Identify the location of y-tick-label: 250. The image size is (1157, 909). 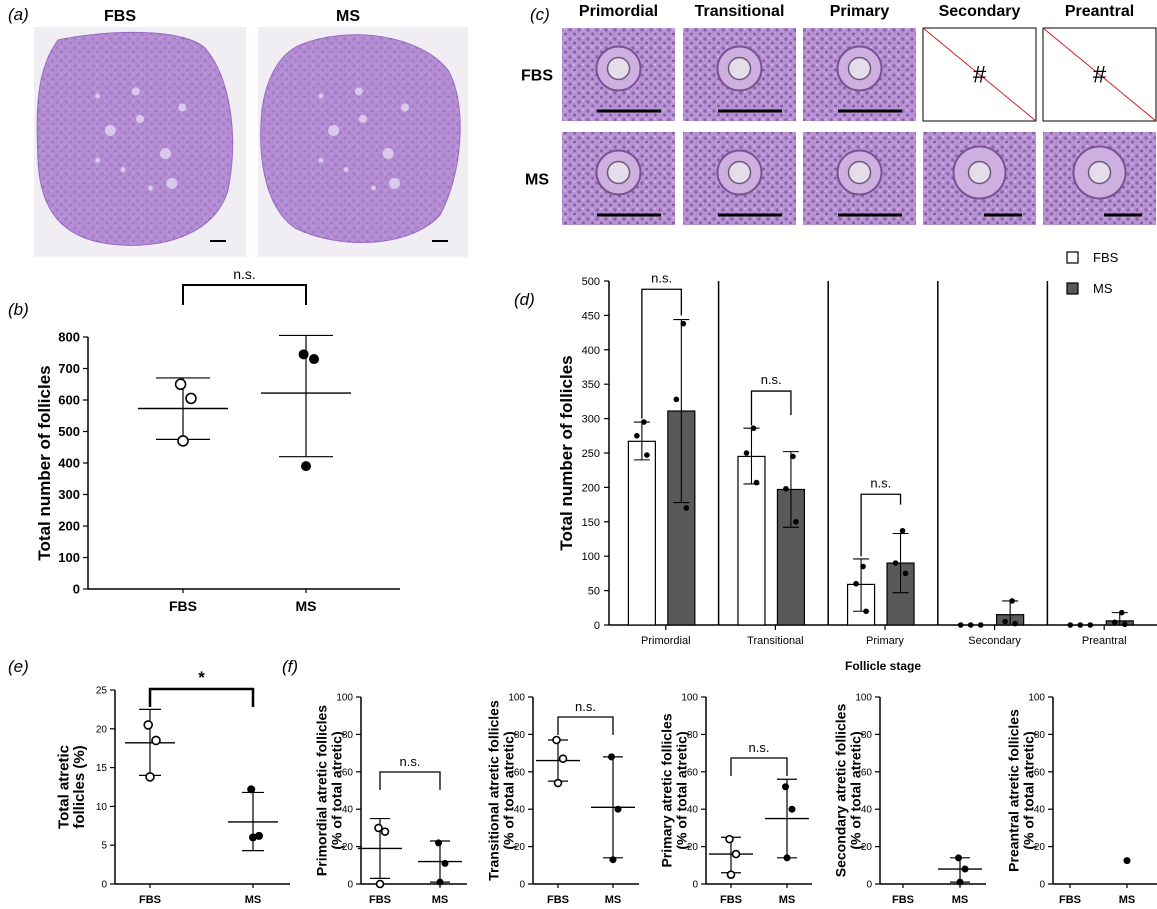
(591, 454).